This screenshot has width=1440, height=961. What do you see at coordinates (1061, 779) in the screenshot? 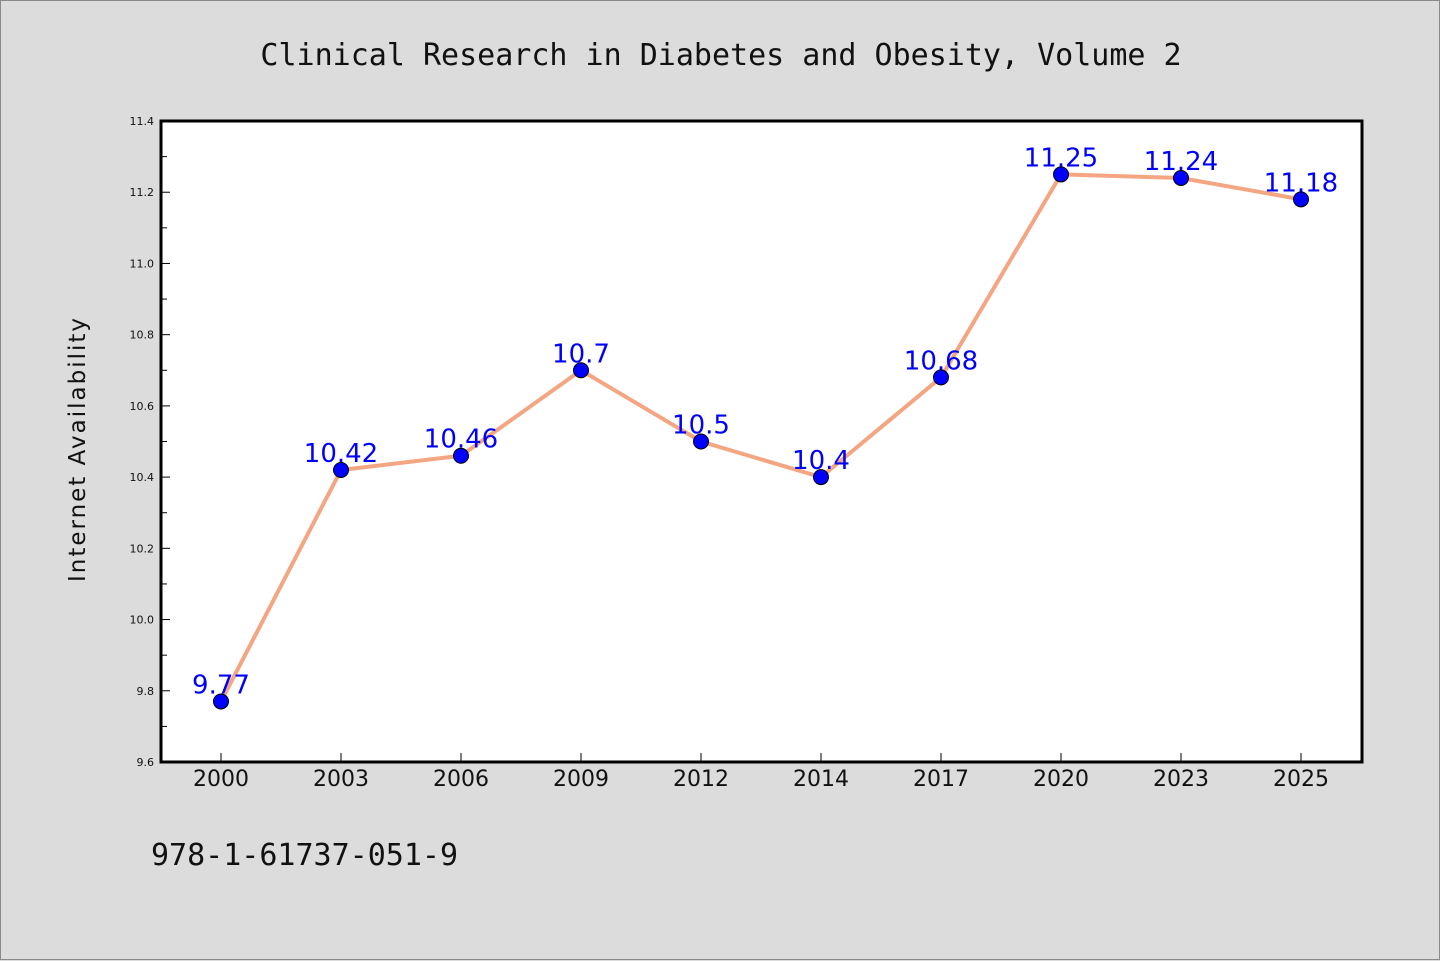
I see `x-tick-label: 2020` at bounding box center [1061, 779].